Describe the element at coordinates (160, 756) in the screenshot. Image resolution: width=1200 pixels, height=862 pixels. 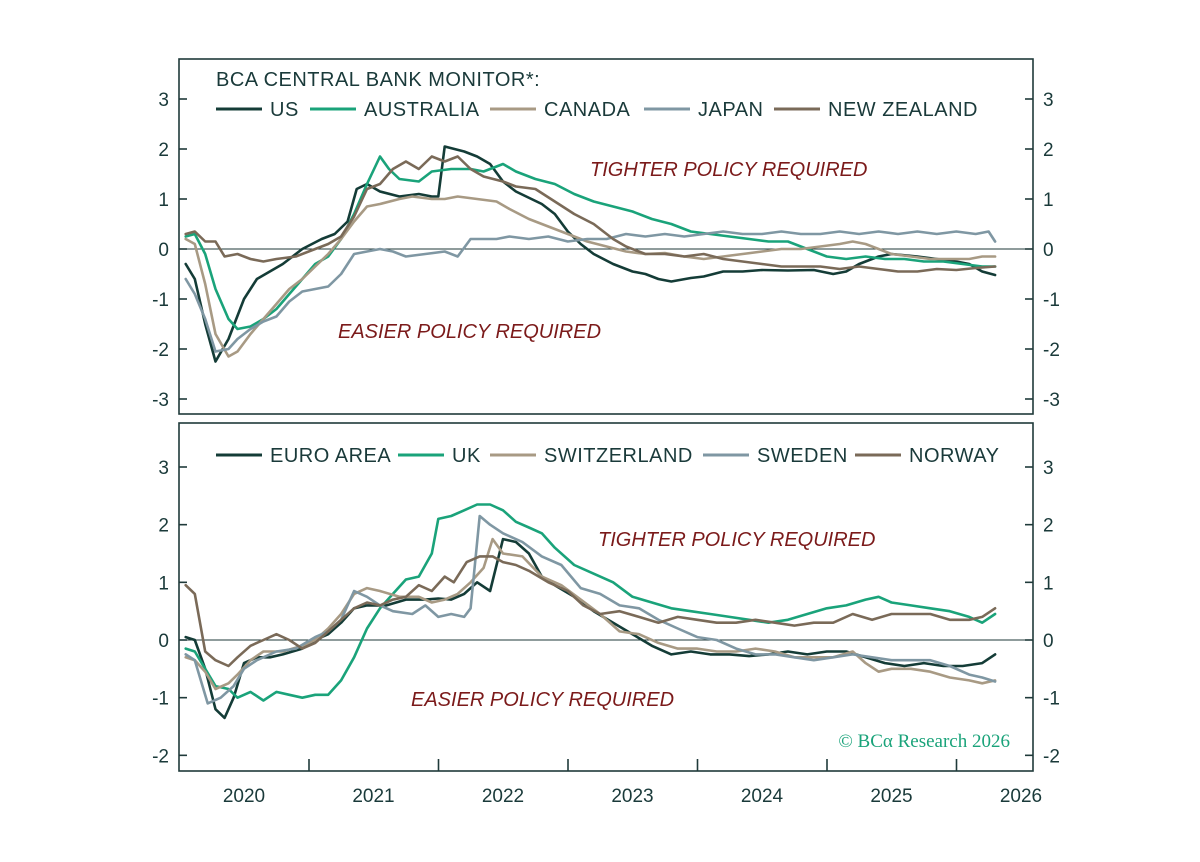
I see `bottom-ytick-label-left: -2` at that location.